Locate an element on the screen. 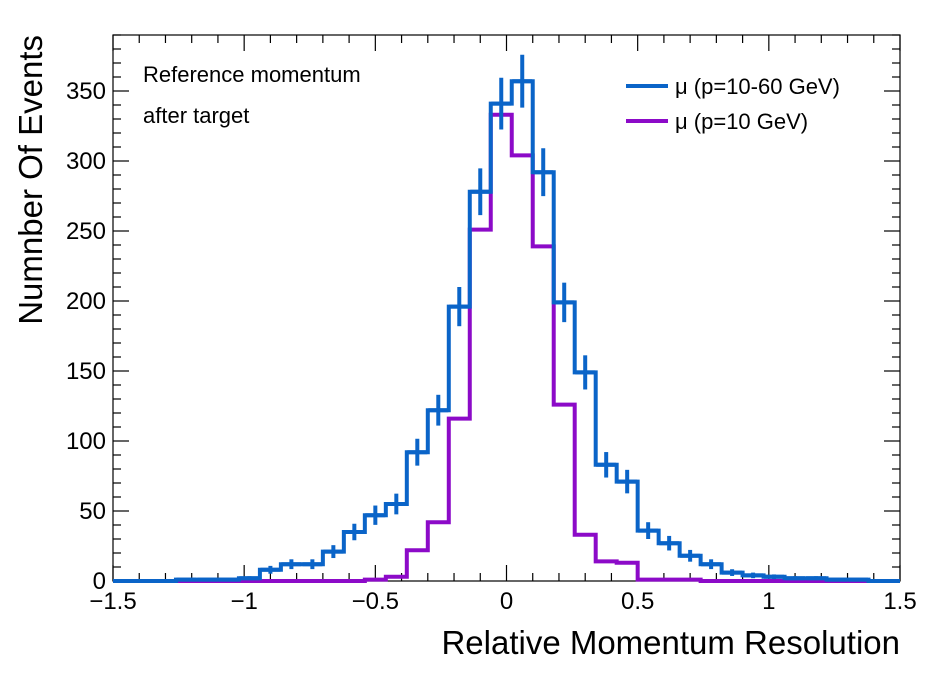 The image size is (948, 684). legend-label-series-2: μ (p=10 GeV) is located at coordinates (741, 121).